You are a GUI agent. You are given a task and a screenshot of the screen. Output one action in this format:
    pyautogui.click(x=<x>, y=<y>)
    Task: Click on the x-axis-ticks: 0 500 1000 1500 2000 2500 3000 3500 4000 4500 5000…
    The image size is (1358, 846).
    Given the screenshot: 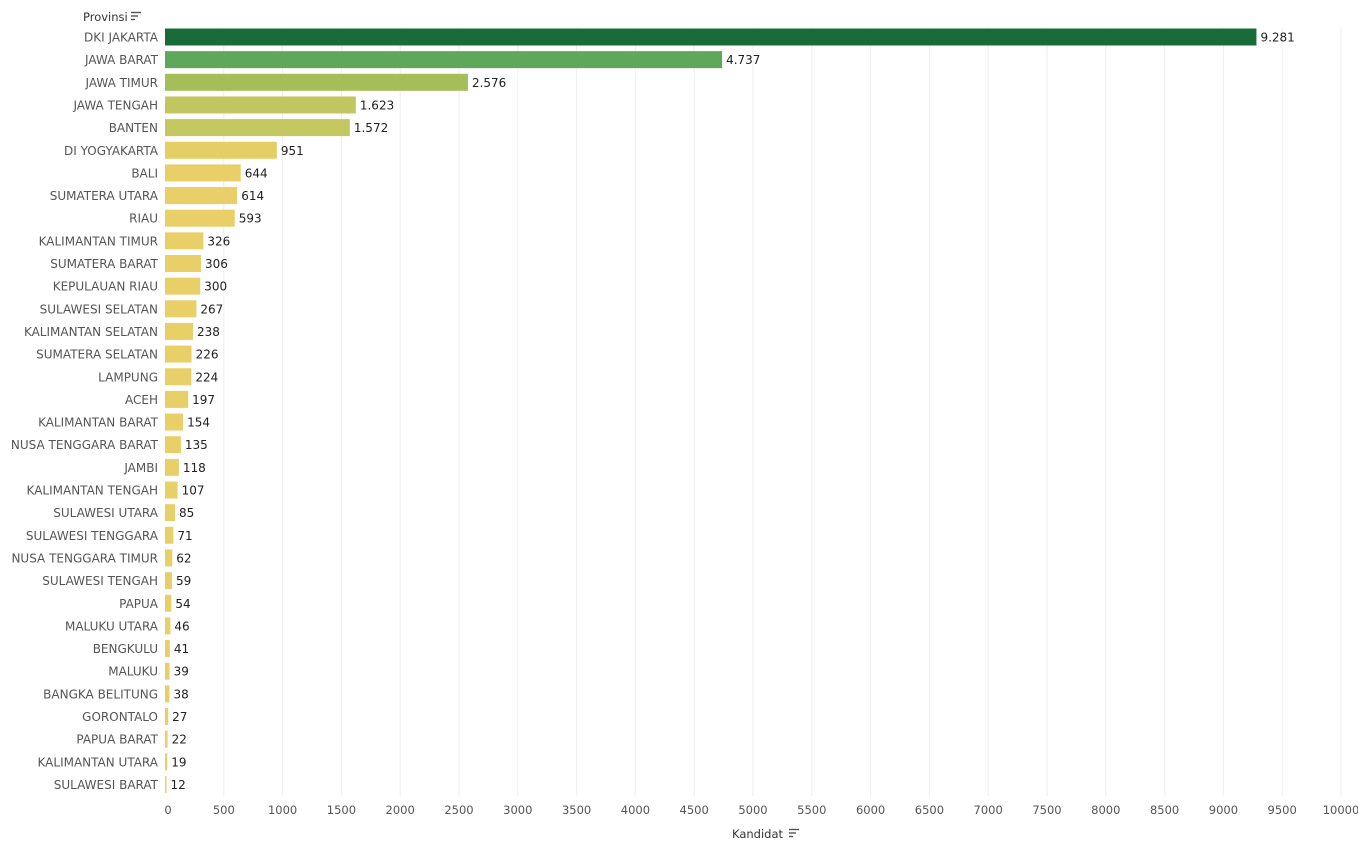 What is the action you would take?
    pyautogui.click(x=761, y=810)
    